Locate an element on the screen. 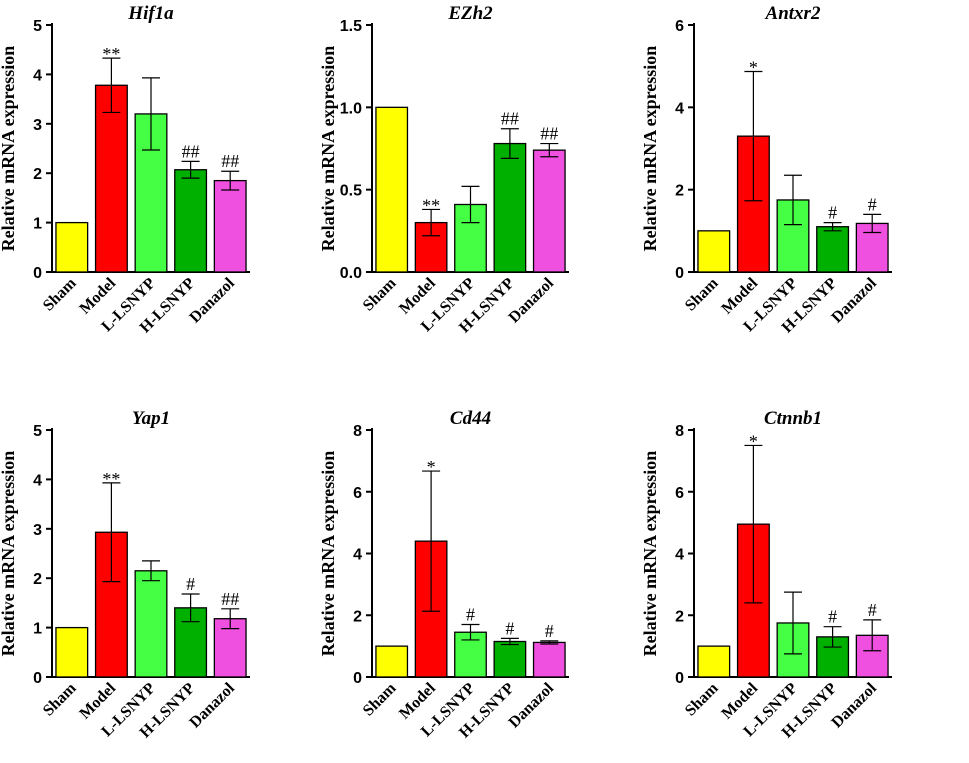  bar-model is located at coordinates (111, 178).